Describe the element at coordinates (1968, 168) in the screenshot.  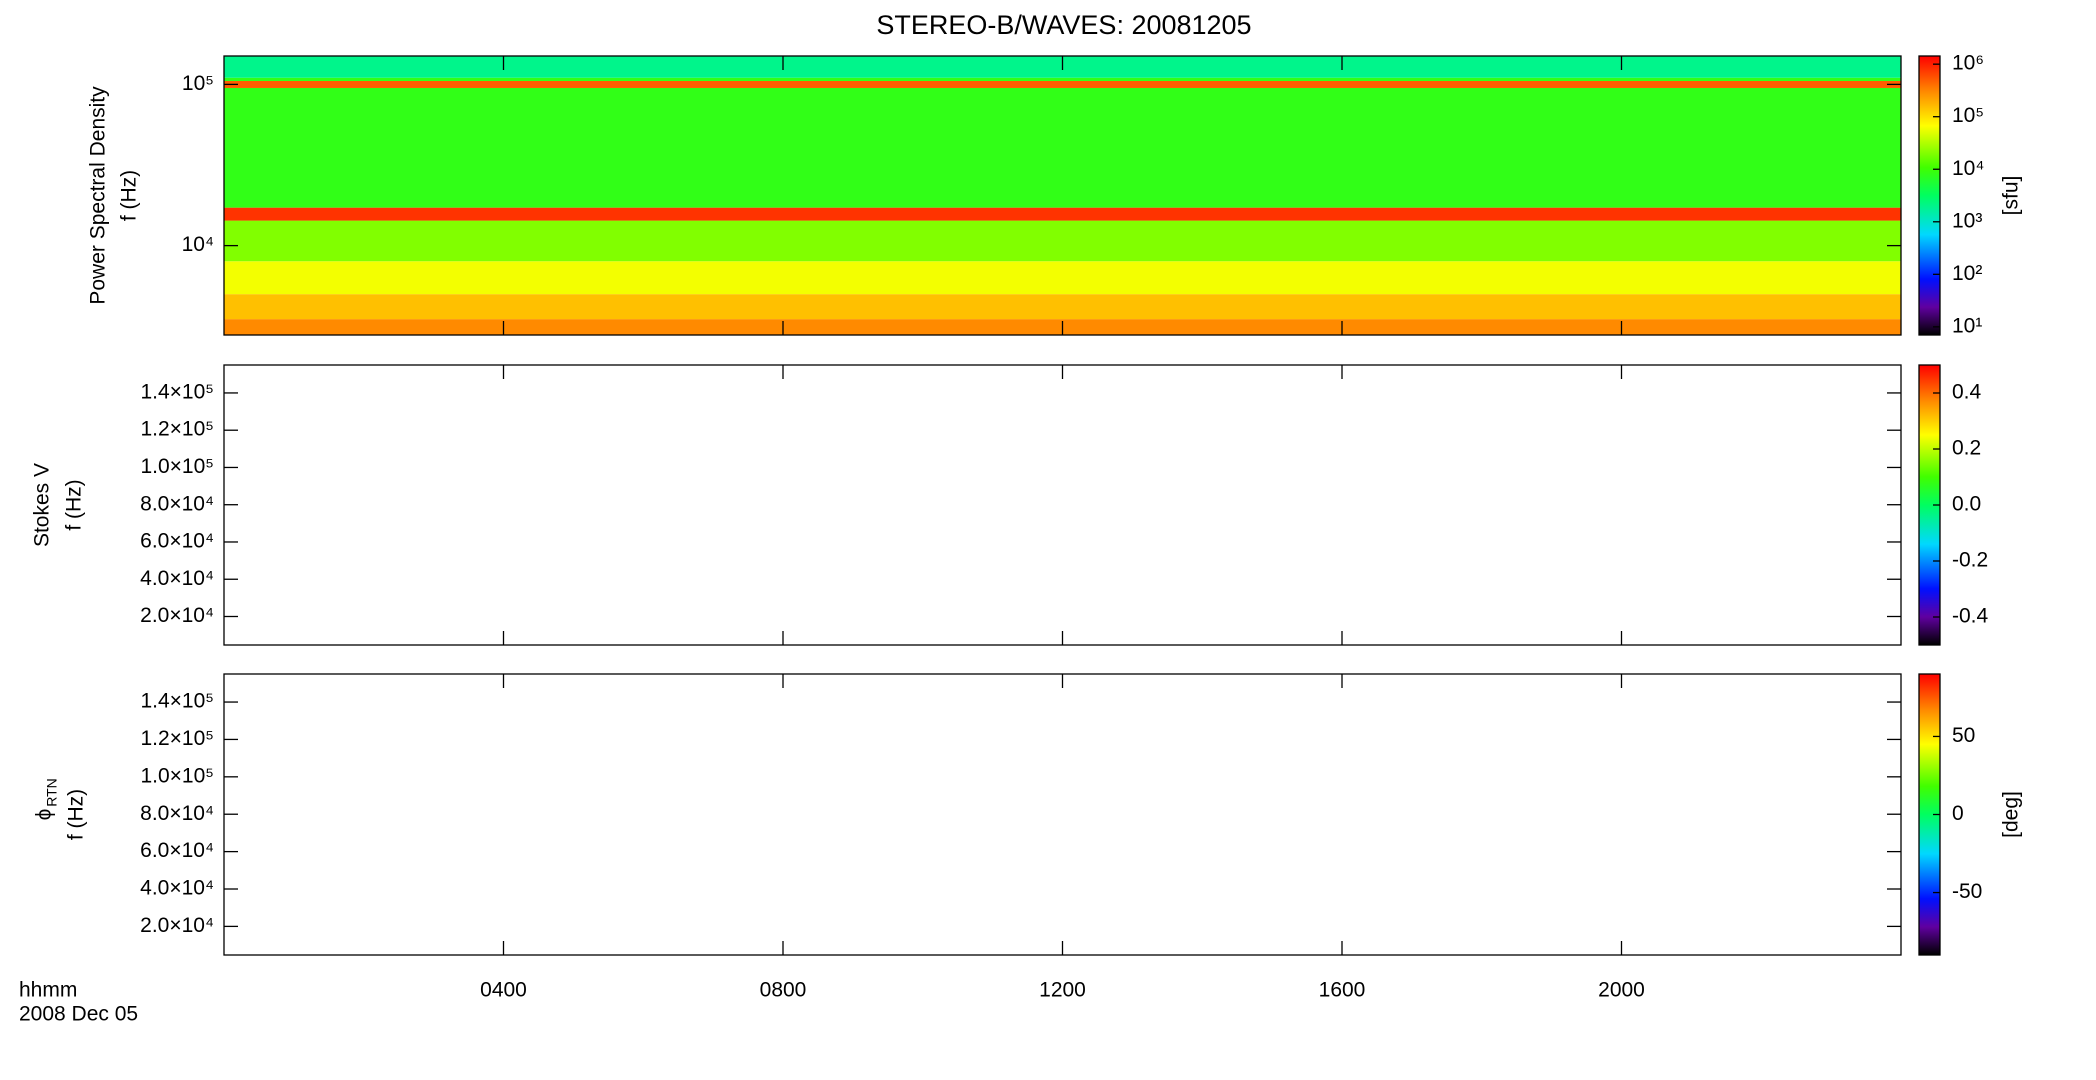
I see `colorbar-tick-label: 10⁴` at that location.